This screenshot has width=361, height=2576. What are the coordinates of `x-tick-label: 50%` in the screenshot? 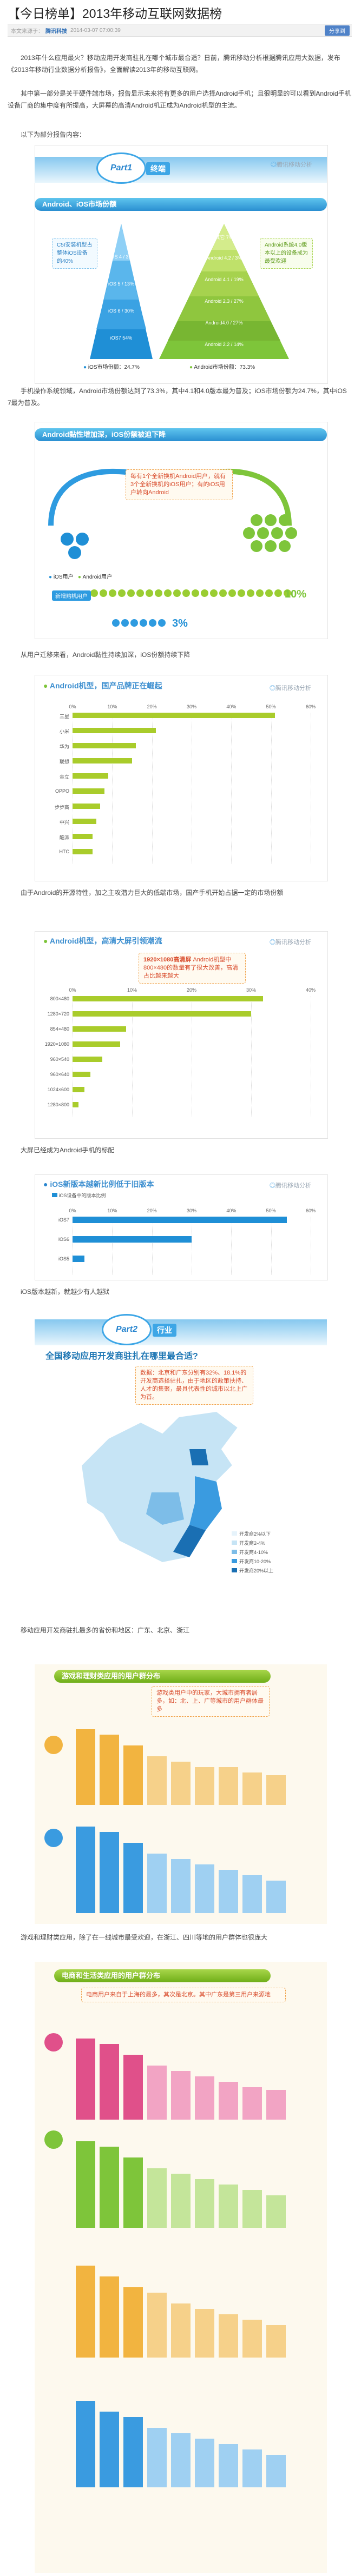 It's located at (271, 1210).